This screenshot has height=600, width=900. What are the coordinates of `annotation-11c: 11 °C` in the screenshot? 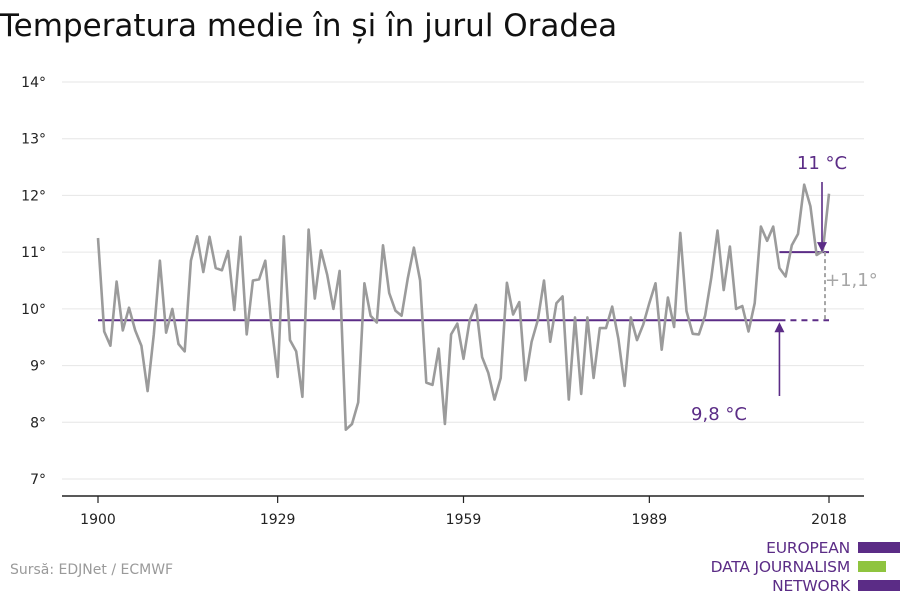 It's located at (822, 163).